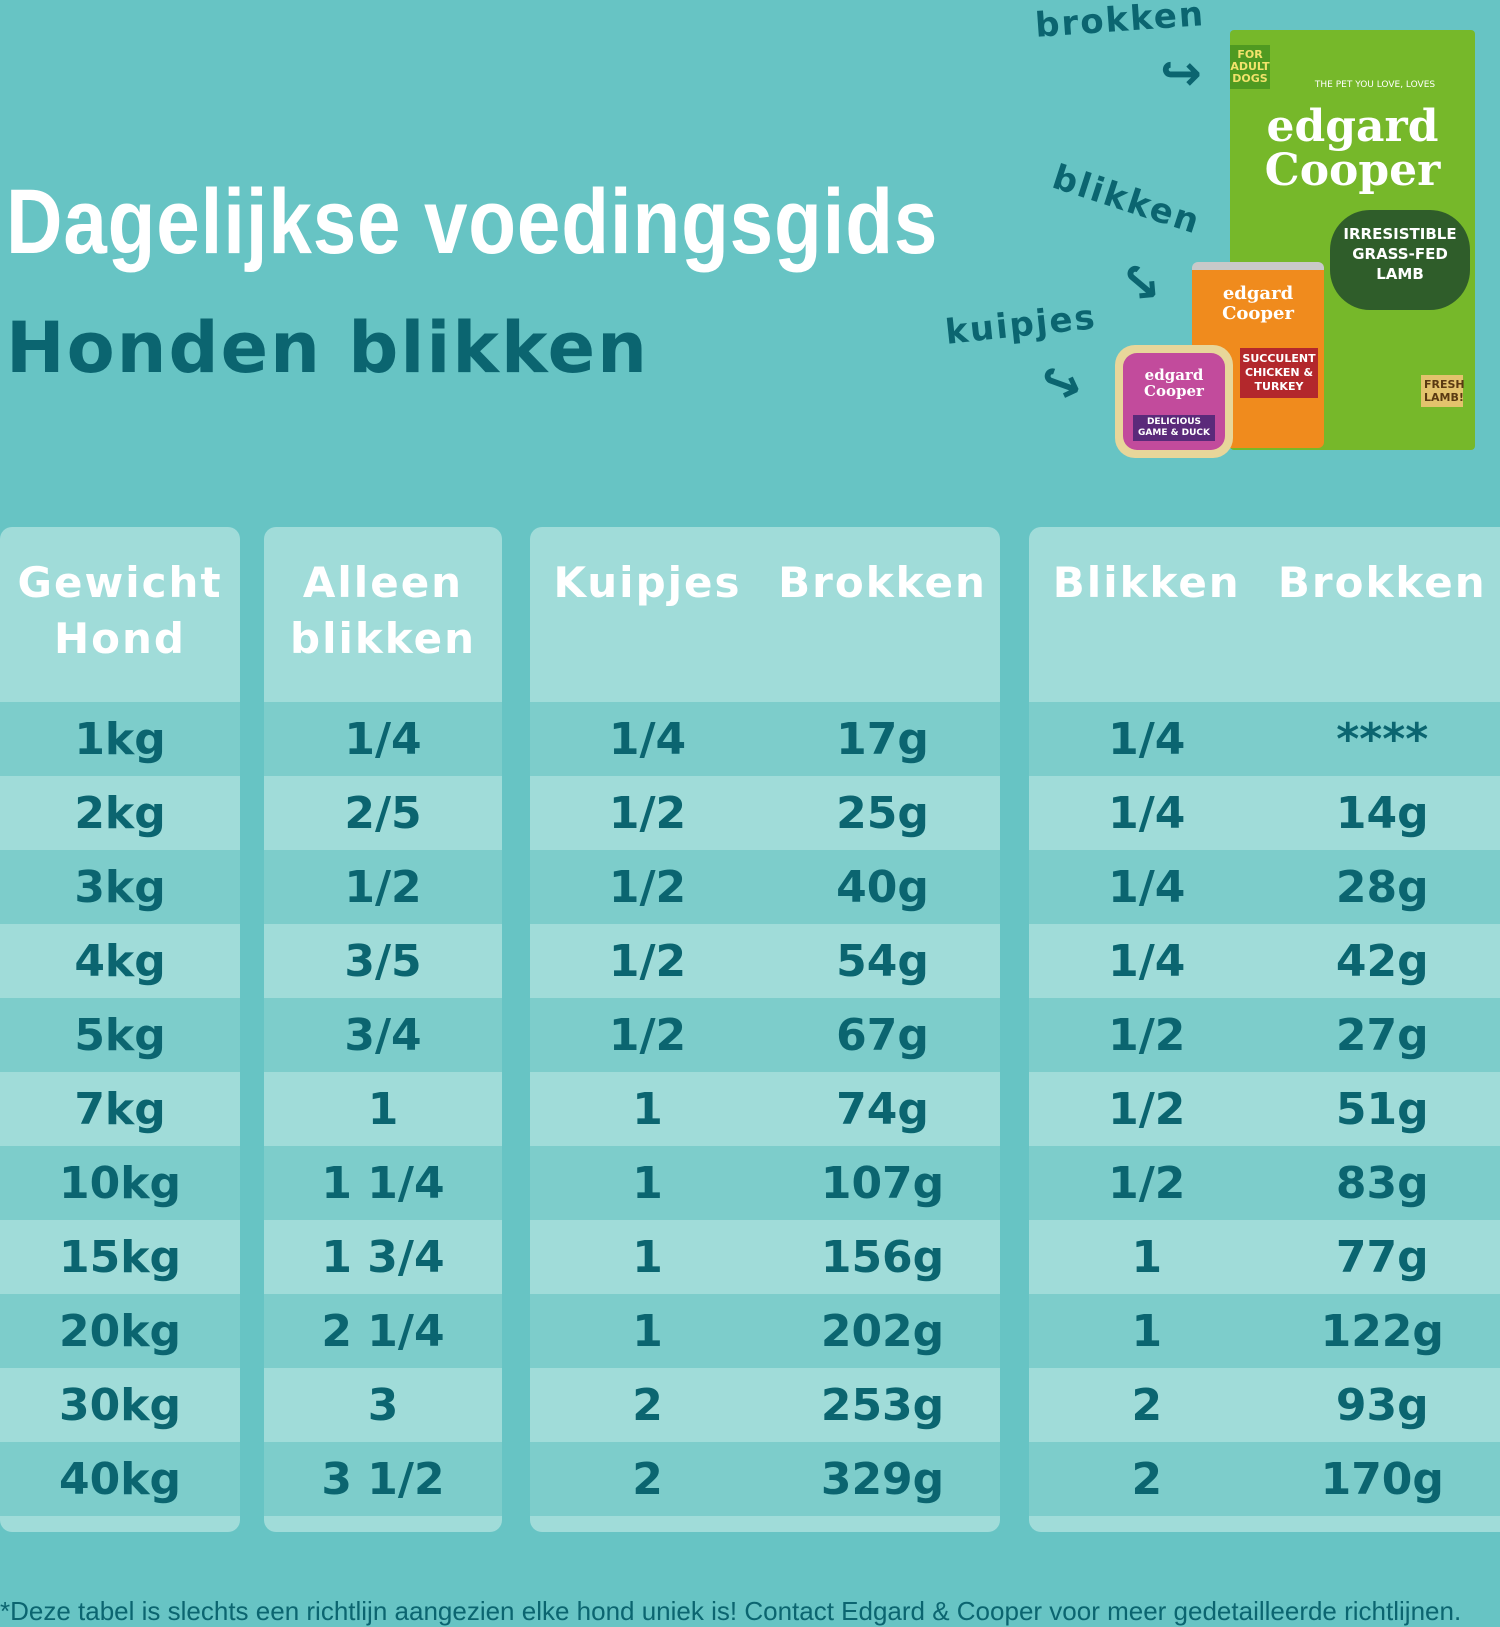  What do you see at coordinates (765, 1035) in the screenshot?
I see `table-row: 1/2 67g` at bounding box center [765, 1035].